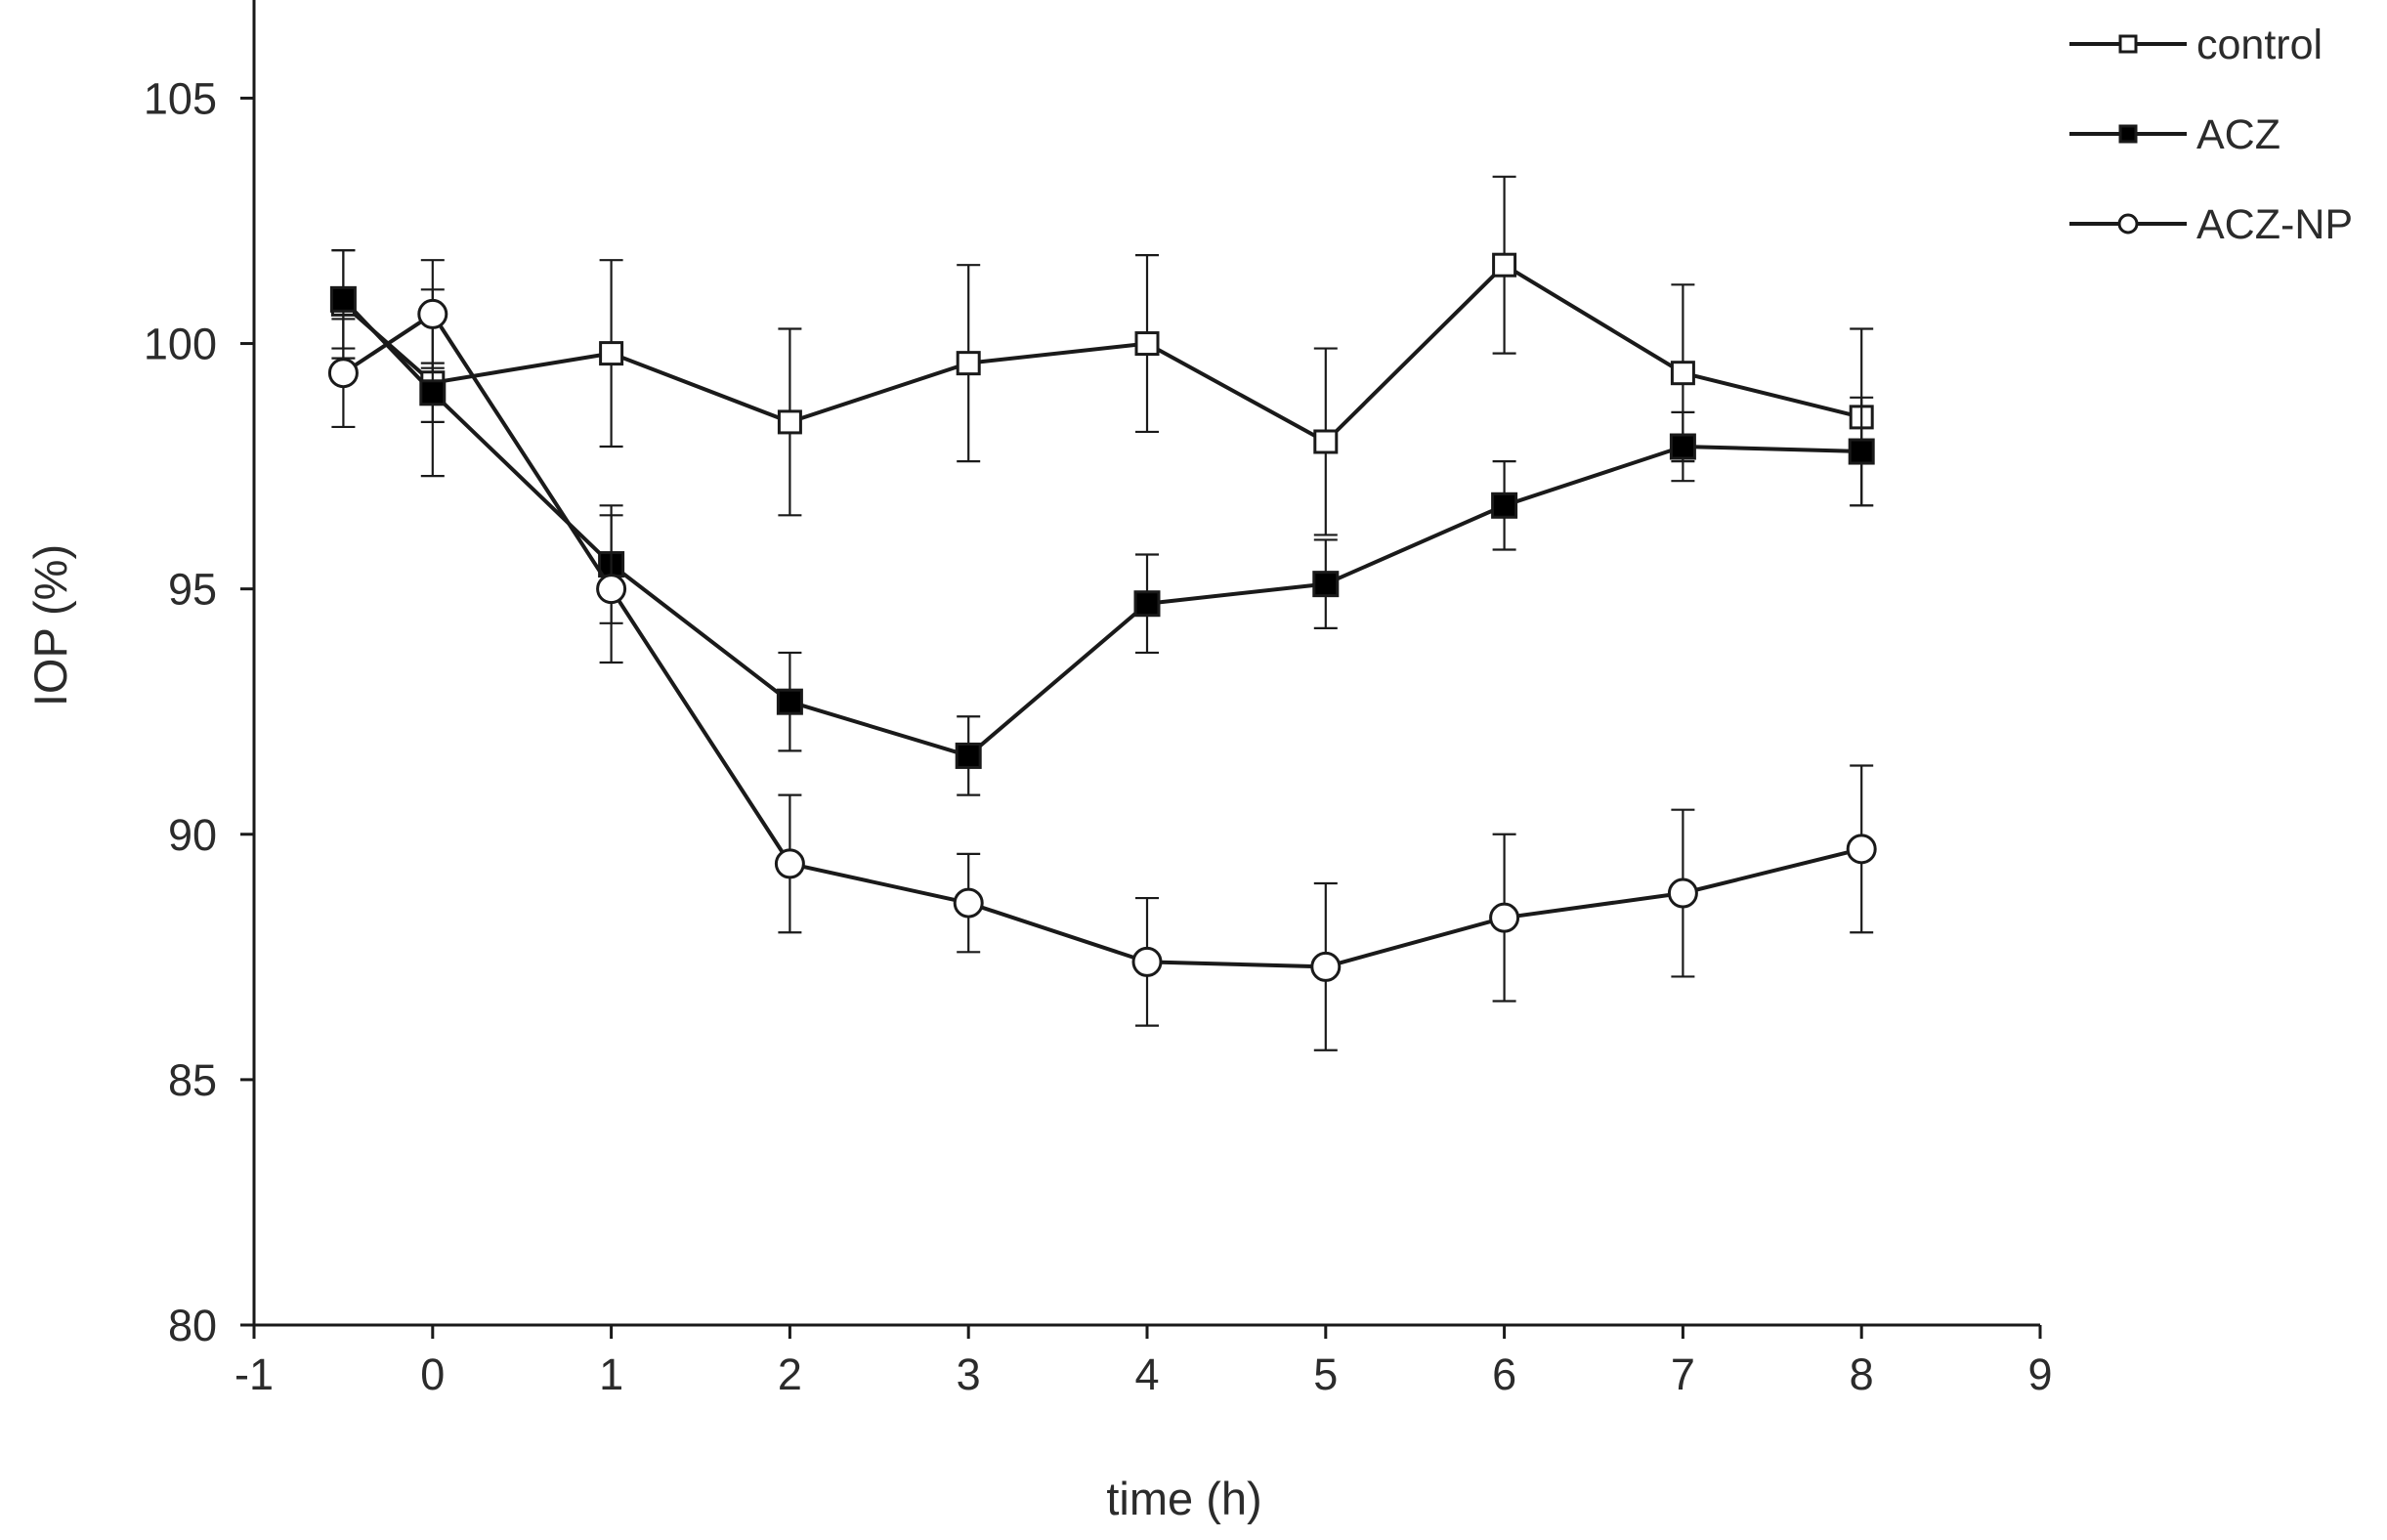 This screenshot has height=1540, width=2387. I want to click on legend-item-control: control, so click(2196, 44).